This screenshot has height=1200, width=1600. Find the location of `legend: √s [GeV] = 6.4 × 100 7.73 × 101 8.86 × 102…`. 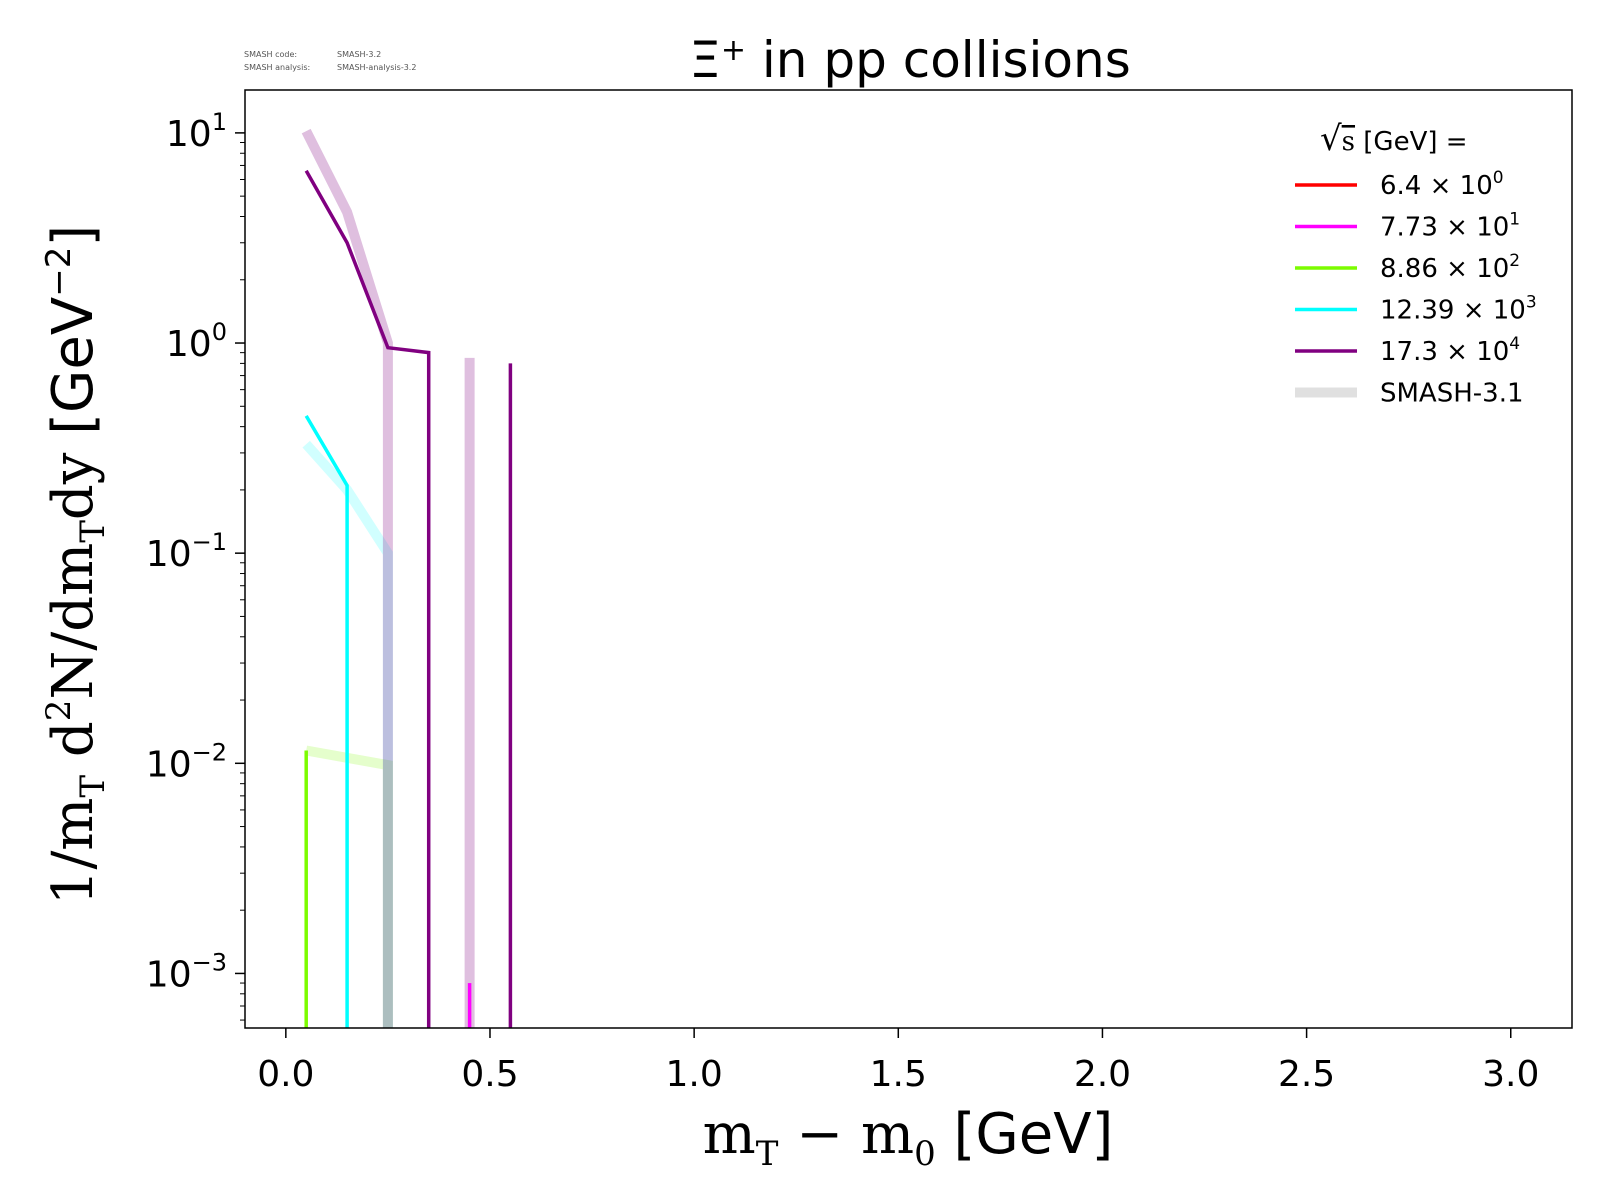

legend: √s [GeV] = 6.4 × 100 7.73 × 101 8.86 × 102… is located at coordinates (1416, 264).